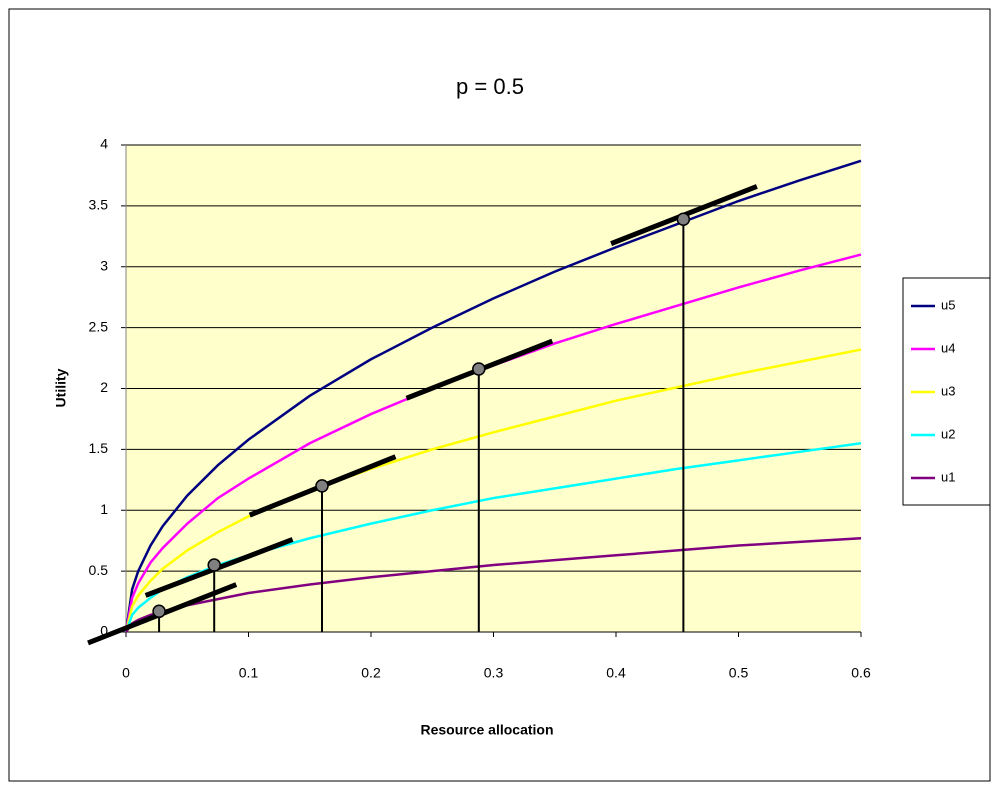  Describe the element at coordinates (99, 326) in the screenshot. I see `y-tick-label: 2.5` at that location.